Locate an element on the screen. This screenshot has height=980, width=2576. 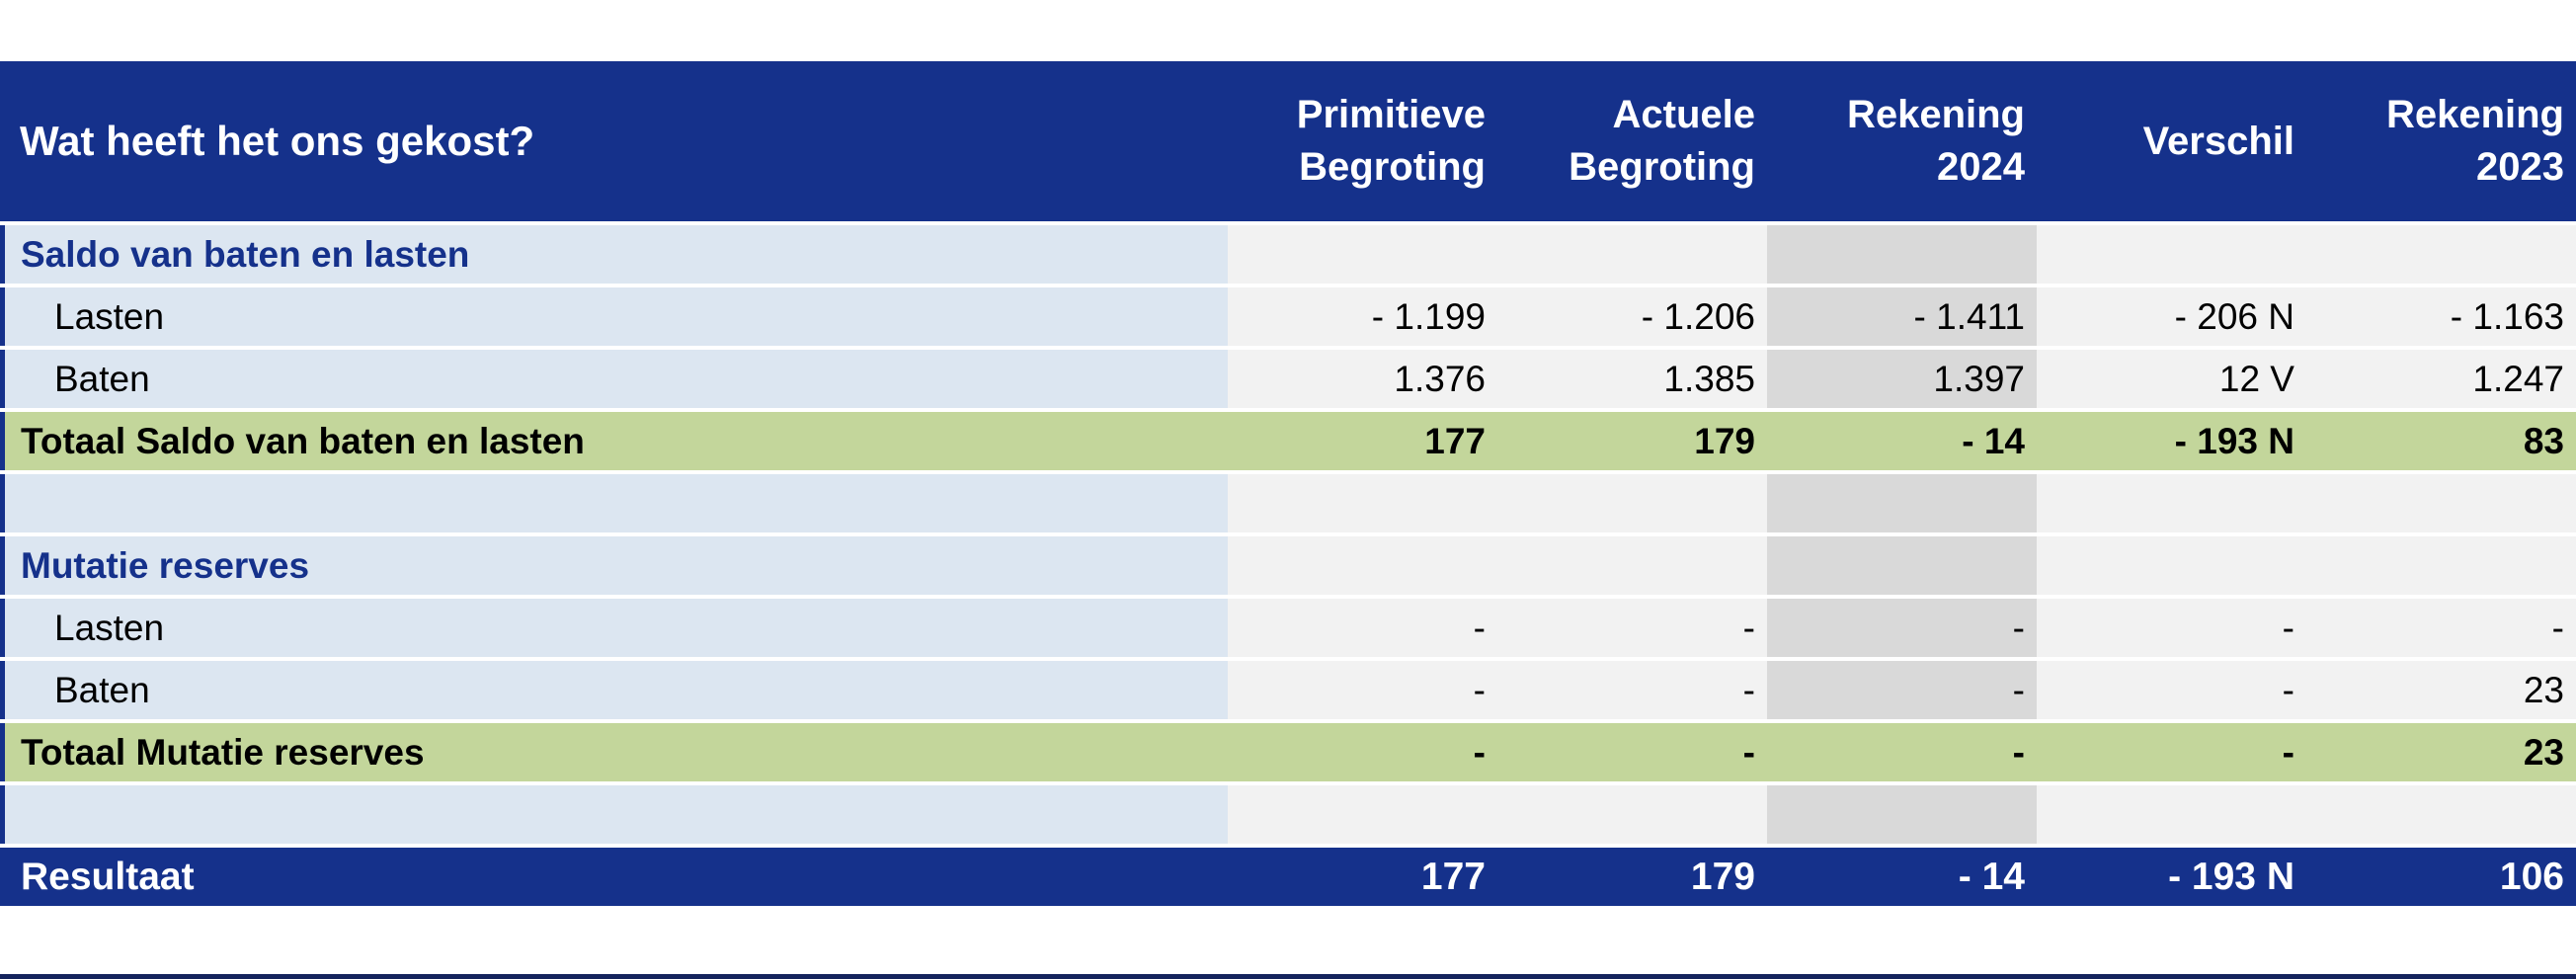
cell-value: - 1.199 is located at coordinates (1362, 316).